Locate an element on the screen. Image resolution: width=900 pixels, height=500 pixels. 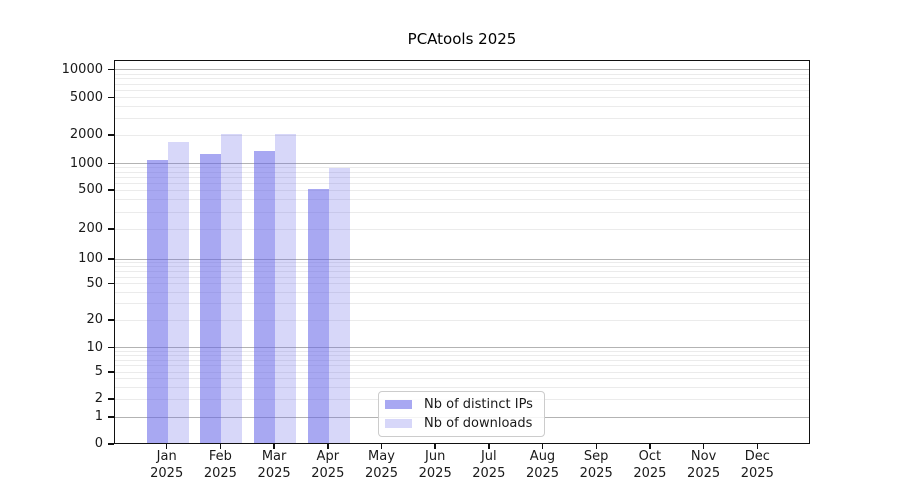
legend-label: Nb of distinct IPs is located at coordinates (478, 405).